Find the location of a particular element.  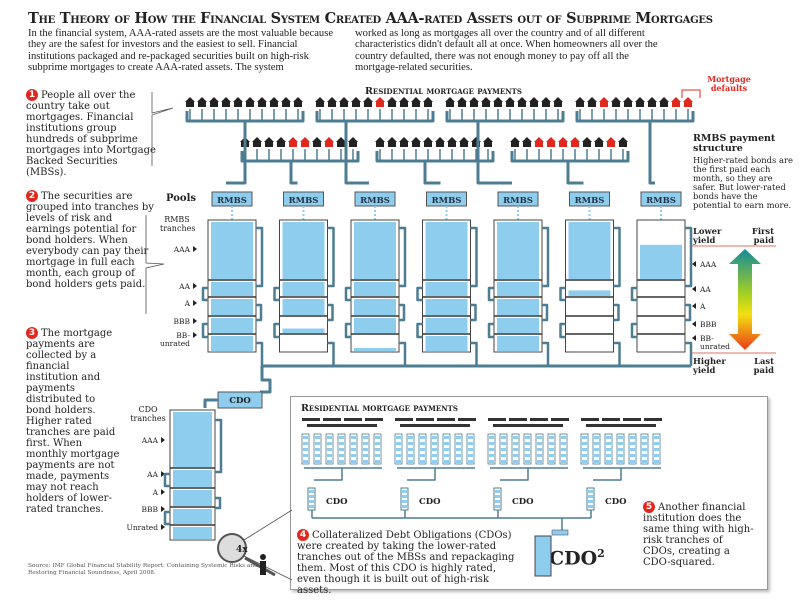

mortgage-defaults-label: Mortgage defaults is located at coordinates (729, 83).